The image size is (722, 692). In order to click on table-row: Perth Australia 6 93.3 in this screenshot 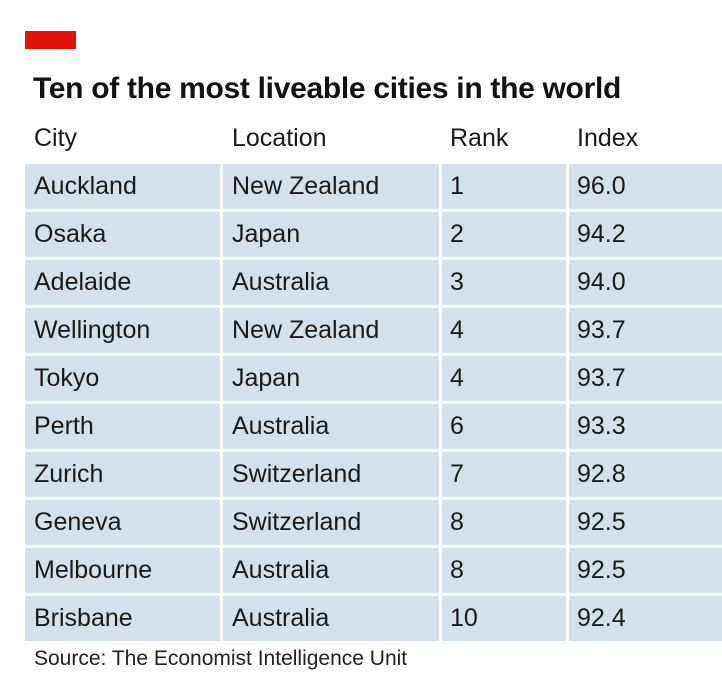, I will do `click(373, 426)`.